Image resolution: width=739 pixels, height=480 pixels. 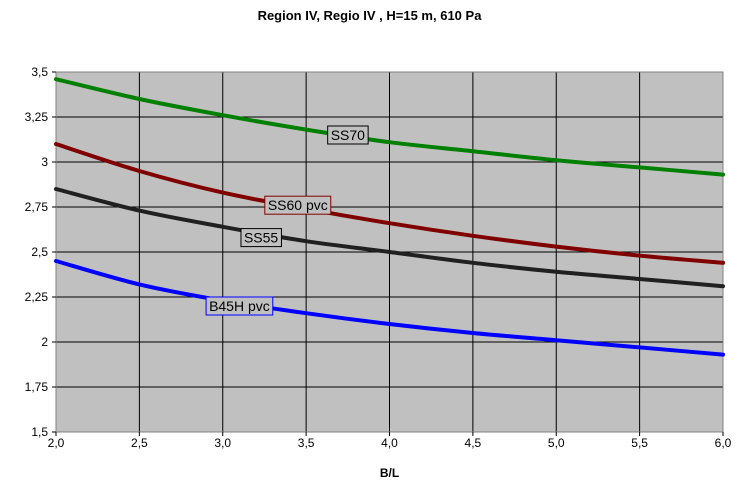 I want to click on x-tick-label: 5,5, so click(x=639, y=443).